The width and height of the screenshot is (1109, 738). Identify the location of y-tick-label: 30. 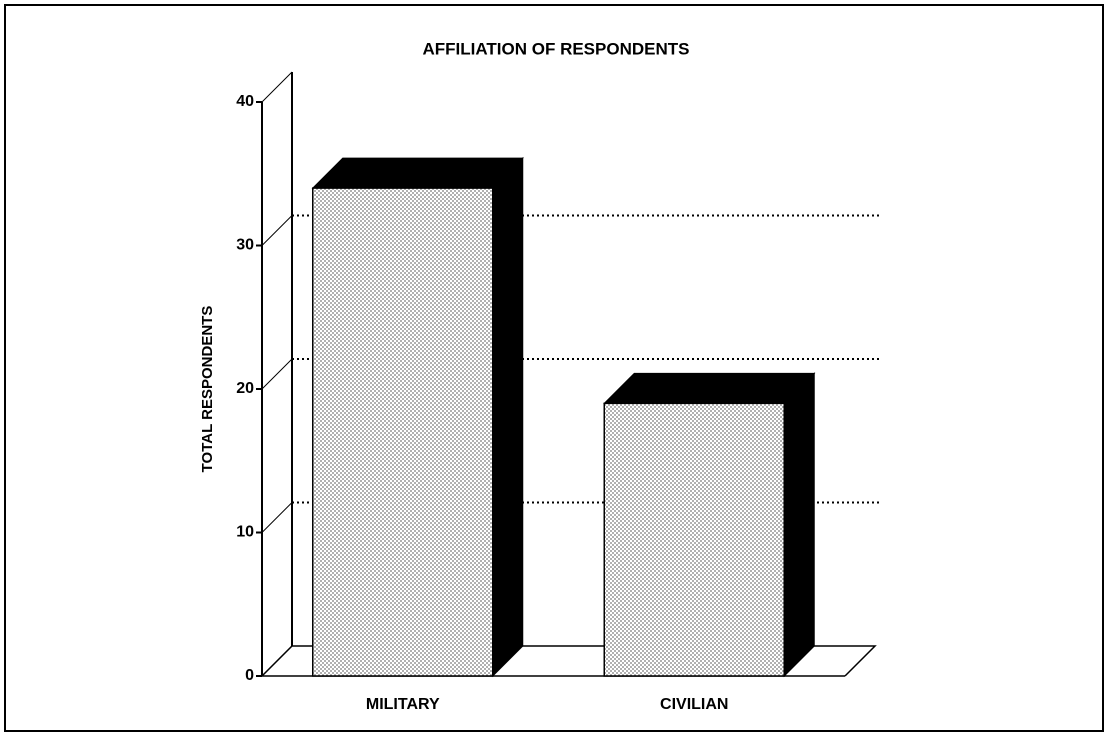
(245, 245).